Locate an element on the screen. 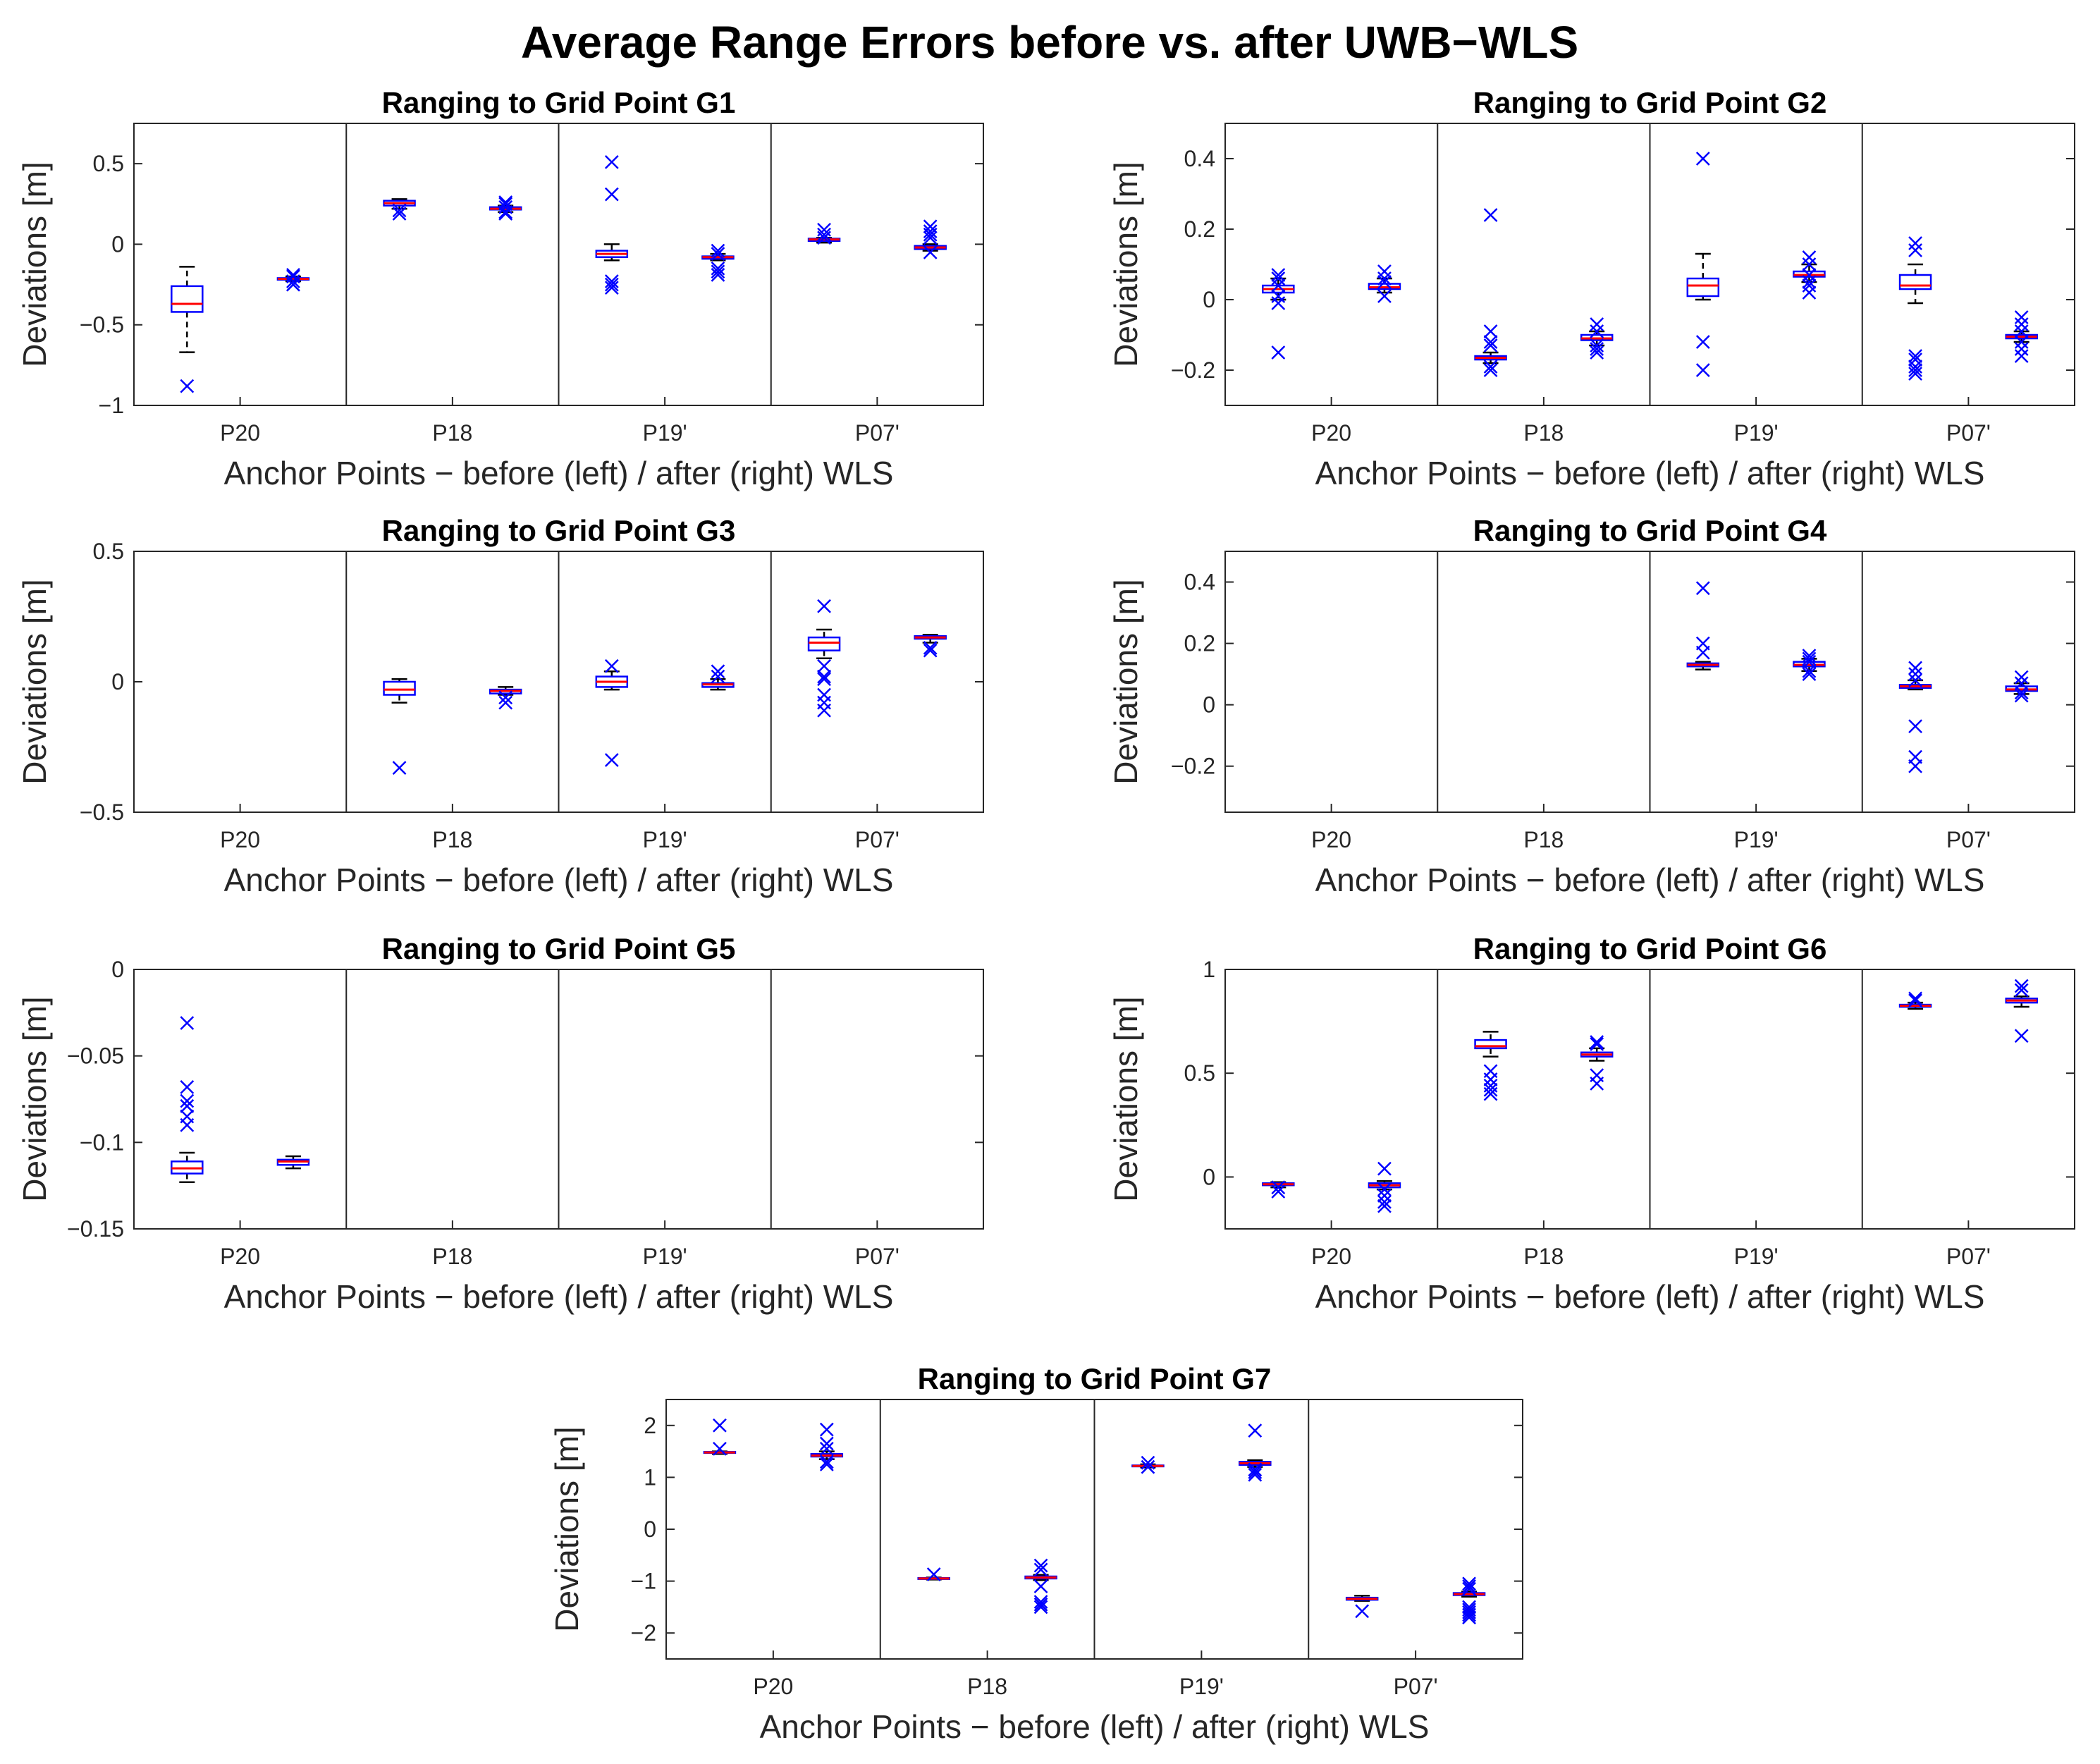 This screenshot has width=2100, height=1764. x-tick-label: P20 is located at coordinates (240, 1256).